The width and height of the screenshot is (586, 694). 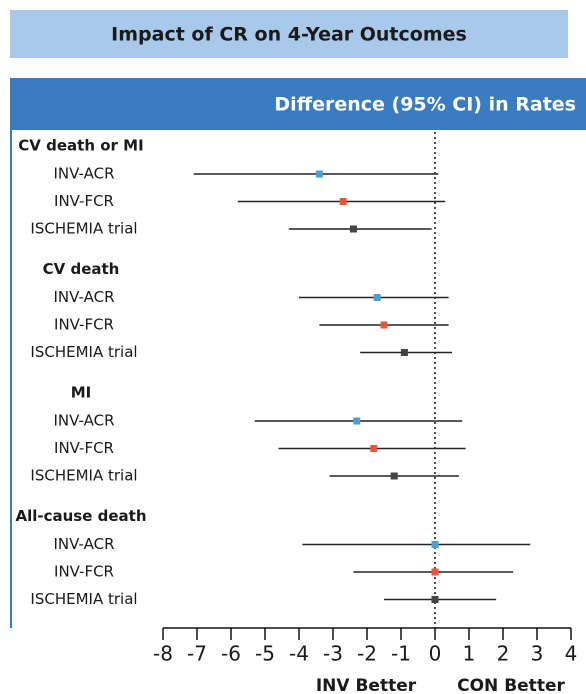 I want to click on x-tick-label: -4, so click(x=299, y=654).